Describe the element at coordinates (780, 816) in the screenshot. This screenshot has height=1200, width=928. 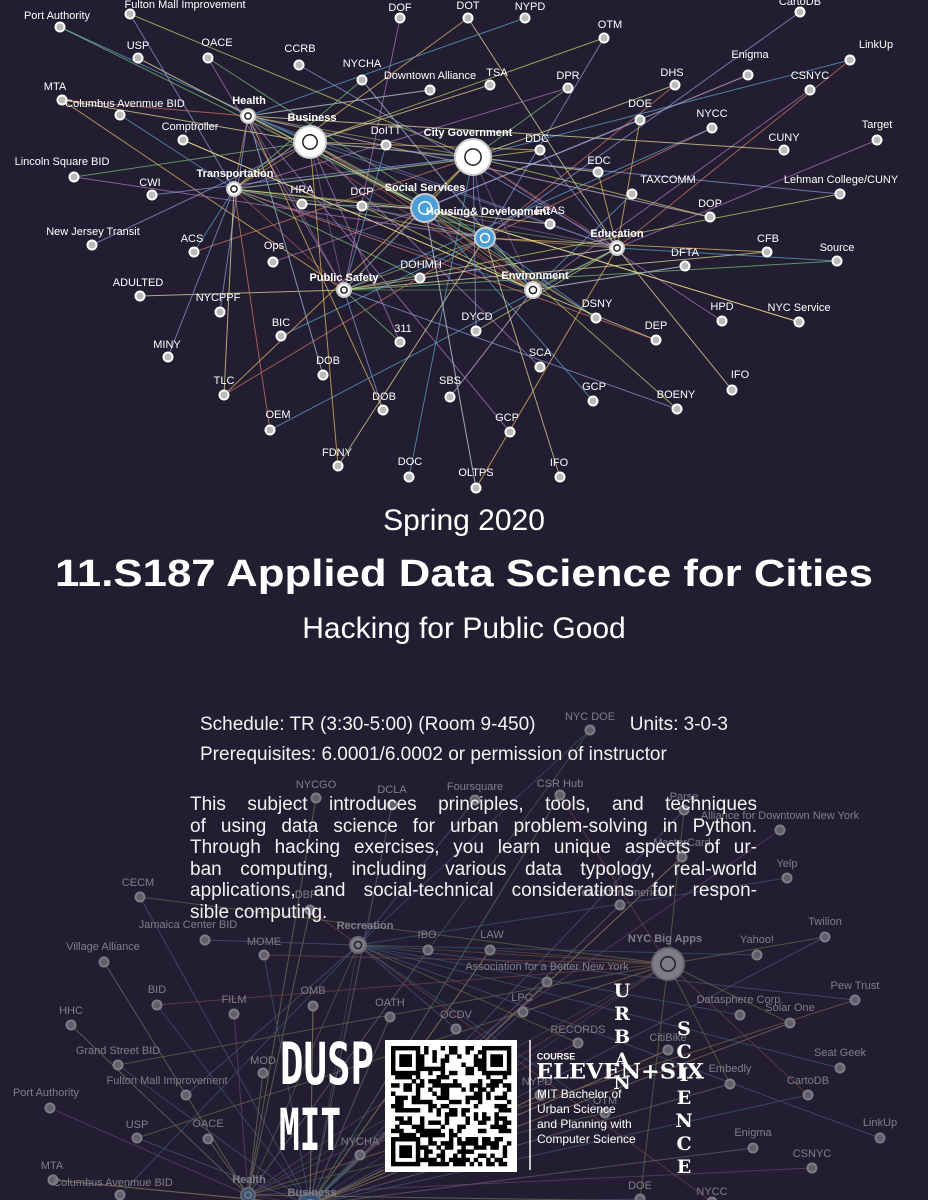
I see `node-label: Alliance for Downtown New York` at that location.